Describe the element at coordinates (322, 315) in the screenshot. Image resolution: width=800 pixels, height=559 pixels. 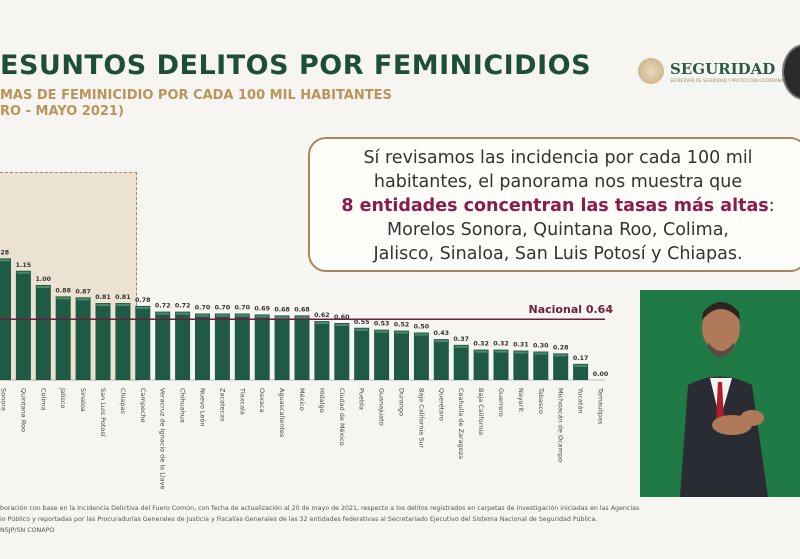
I see `bar-value-label: 0.62` at that location.